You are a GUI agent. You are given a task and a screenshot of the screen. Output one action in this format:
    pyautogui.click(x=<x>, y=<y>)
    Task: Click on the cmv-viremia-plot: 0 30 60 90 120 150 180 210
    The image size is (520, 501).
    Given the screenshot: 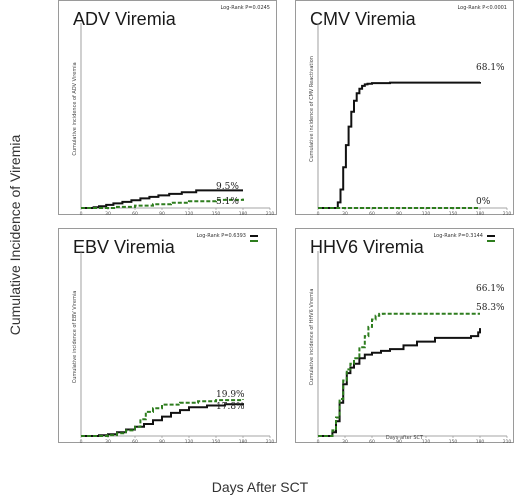 What is the action you would take?
    pyautogui.click(x=414, y=120)
    